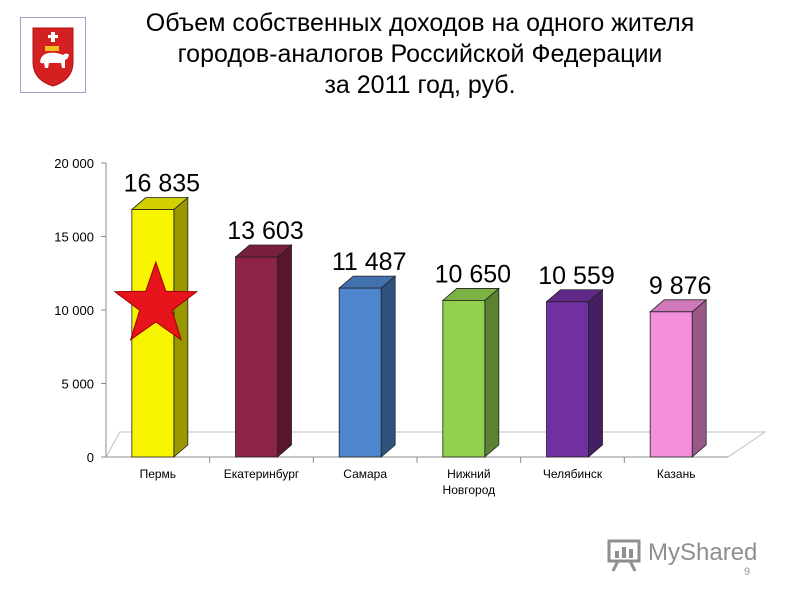  Describe the element at coordinates (365, 474) in the screenshot. I see `category-label-2: Самара` at that location.